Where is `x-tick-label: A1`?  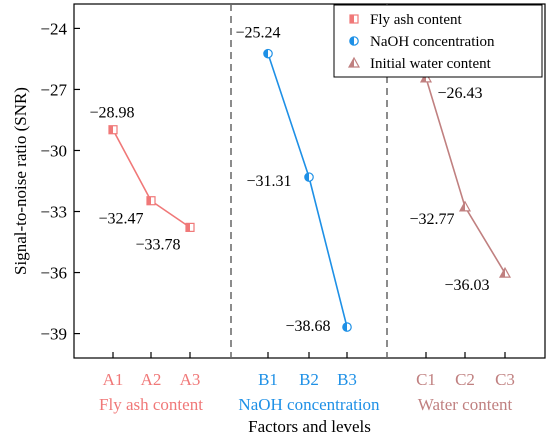 x-tick-label: A1 is located at coordinates (113, 379).